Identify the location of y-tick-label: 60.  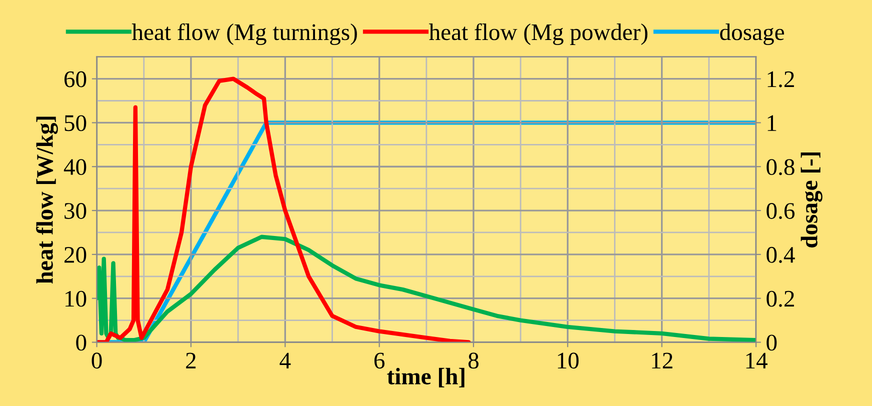
(75, 79).